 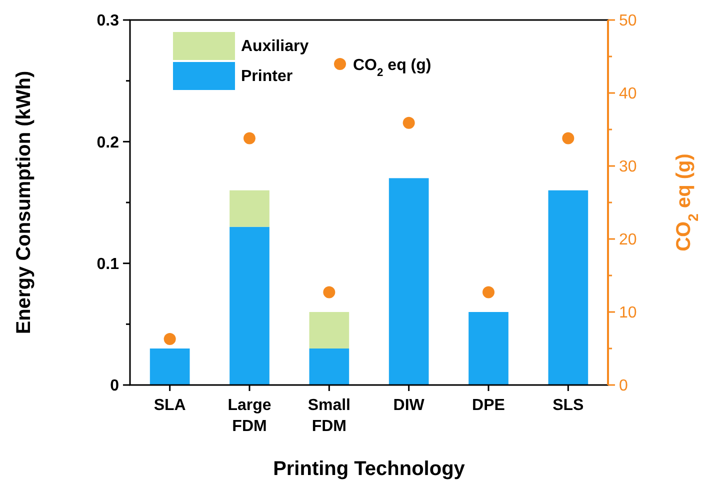 What do you see at coordinates (489, 405) in the screenshot?
I see `x-tick-label: DPE` at bounding box center [489, 405].